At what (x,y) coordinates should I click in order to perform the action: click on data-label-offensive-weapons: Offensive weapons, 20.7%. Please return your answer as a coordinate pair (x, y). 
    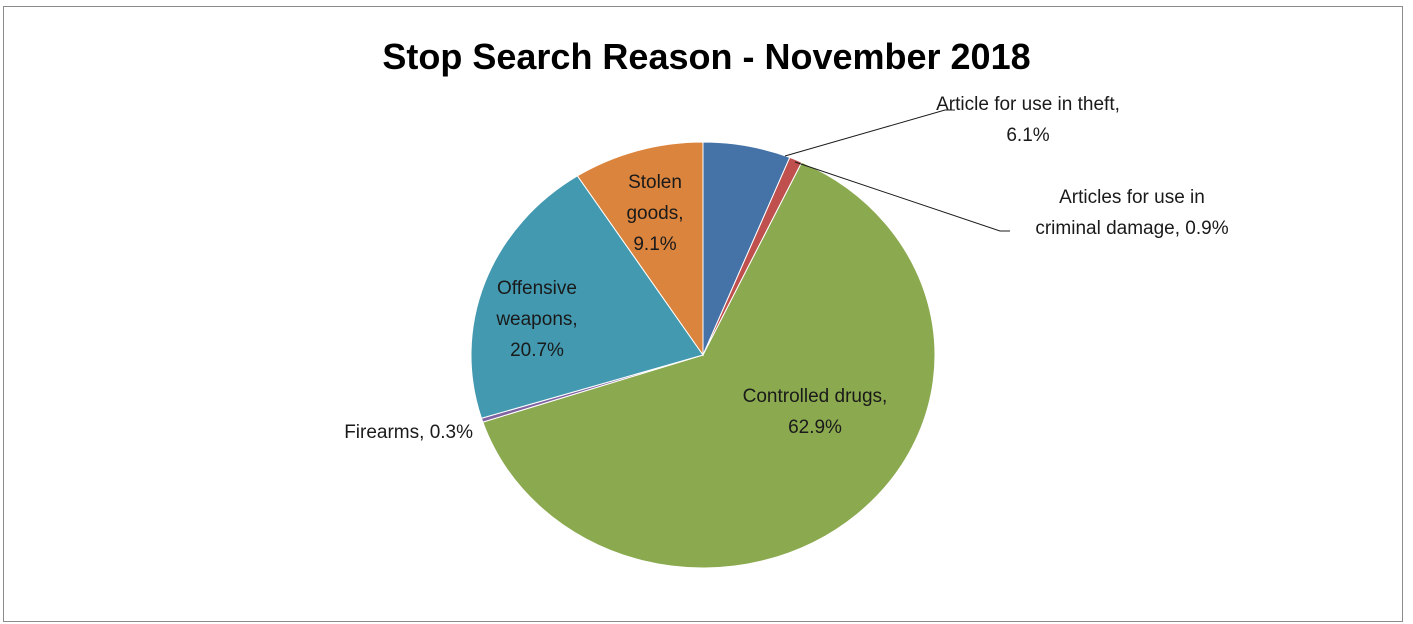
    Looking at the image, I should click on (536, 319).